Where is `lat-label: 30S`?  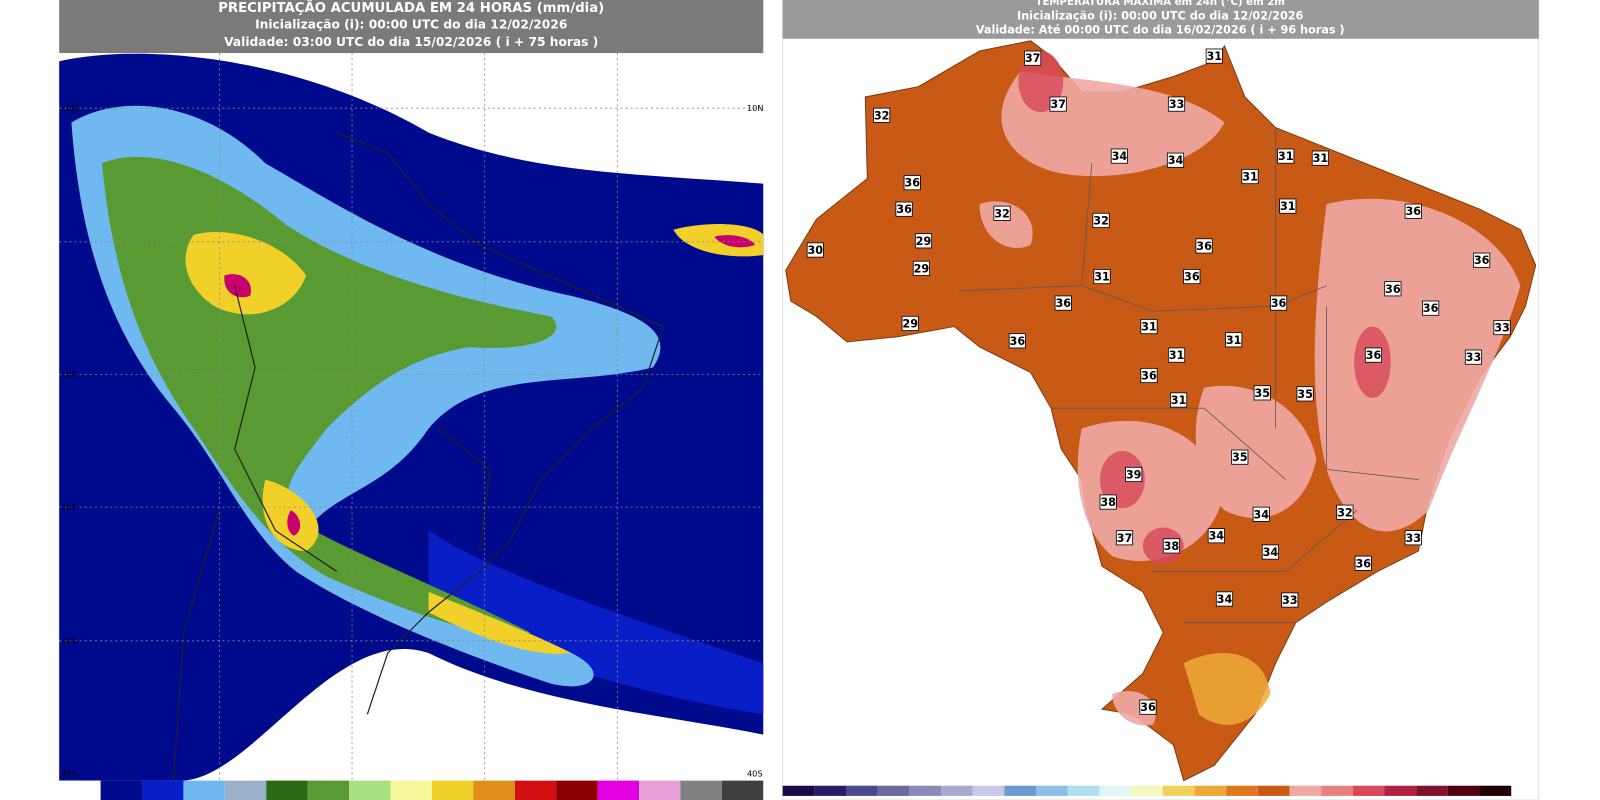 lat-label: 30S is located at coordinates (69, 641).